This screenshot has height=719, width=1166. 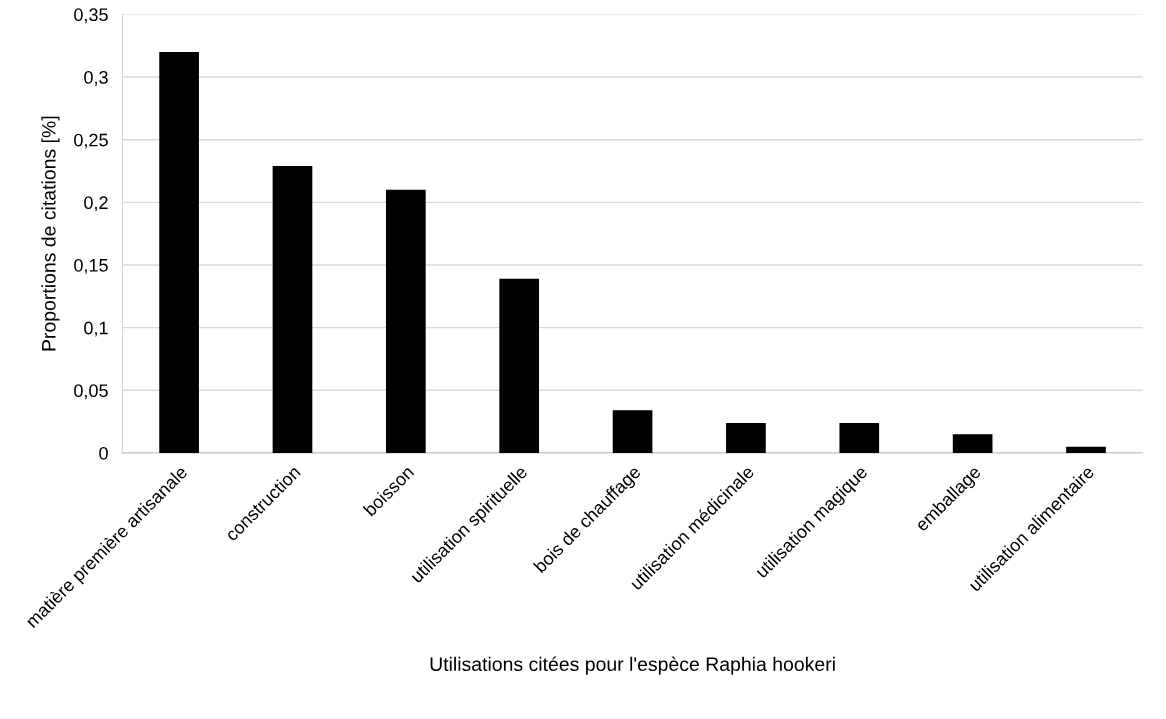 What do you see at coordinates (103, 453) in the screenshot?
I see `y-tick-label: 0` at bounding box center [103, 453].